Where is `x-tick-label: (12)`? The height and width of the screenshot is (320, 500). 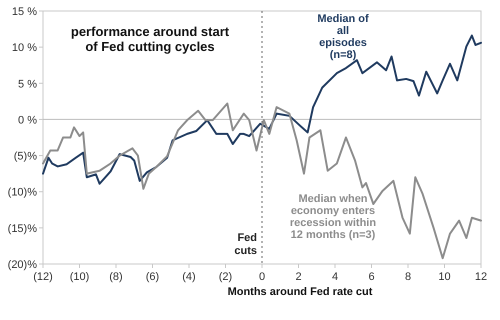
x-tick-label: (12) is located at coordinates (43, 277).